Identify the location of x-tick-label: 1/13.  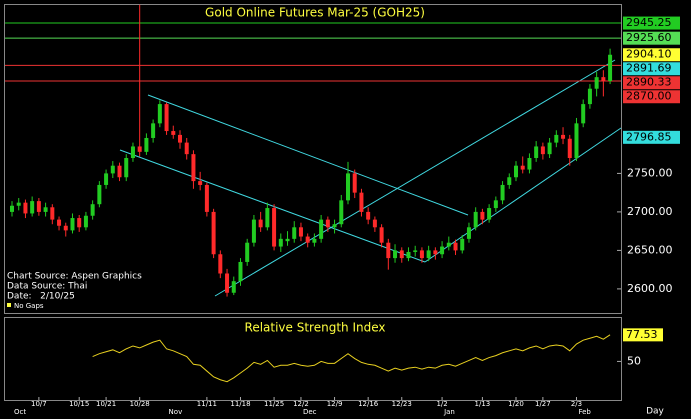
(483, 404).